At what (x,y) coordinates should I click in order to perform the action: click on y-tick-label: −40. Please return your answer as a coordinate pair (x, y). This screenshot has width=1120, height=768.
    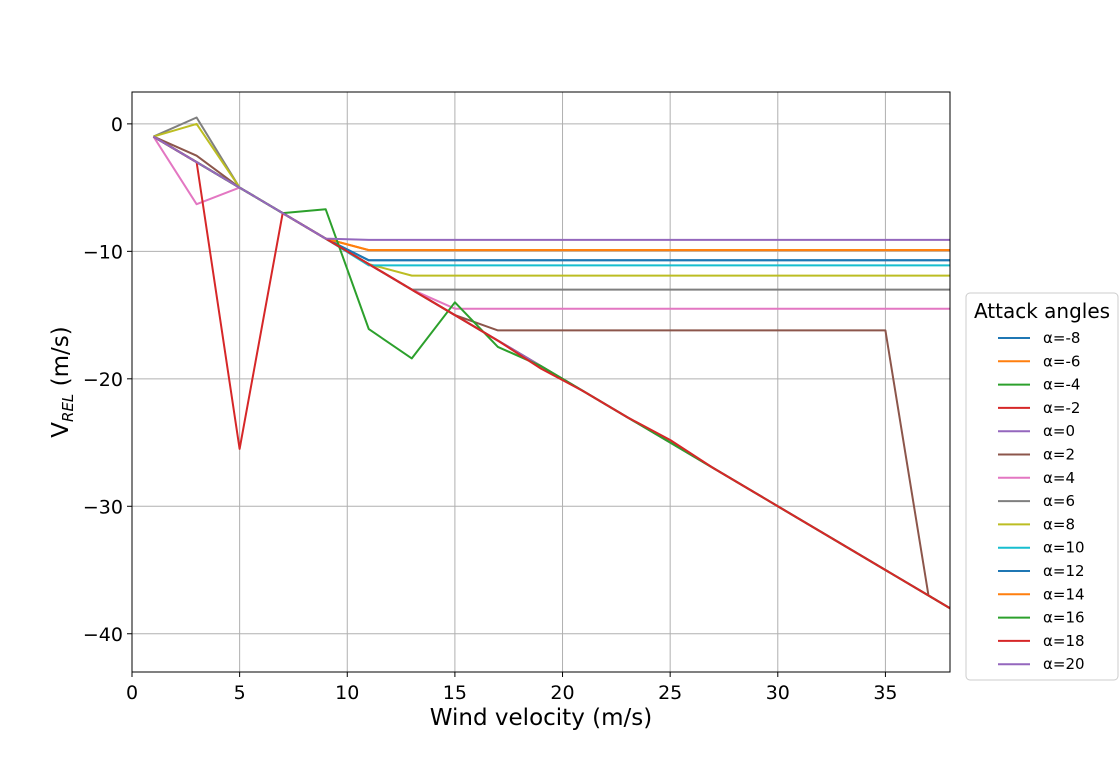
    Looking at the image, I should click on (103, 635).